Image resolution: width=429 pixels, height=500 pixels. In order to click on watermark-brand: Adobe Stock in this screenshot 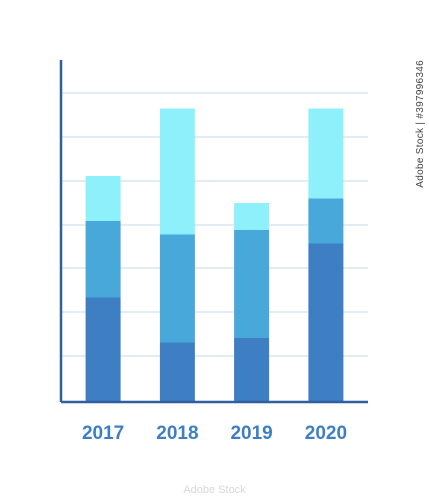, I will do `click(214, 490)`.